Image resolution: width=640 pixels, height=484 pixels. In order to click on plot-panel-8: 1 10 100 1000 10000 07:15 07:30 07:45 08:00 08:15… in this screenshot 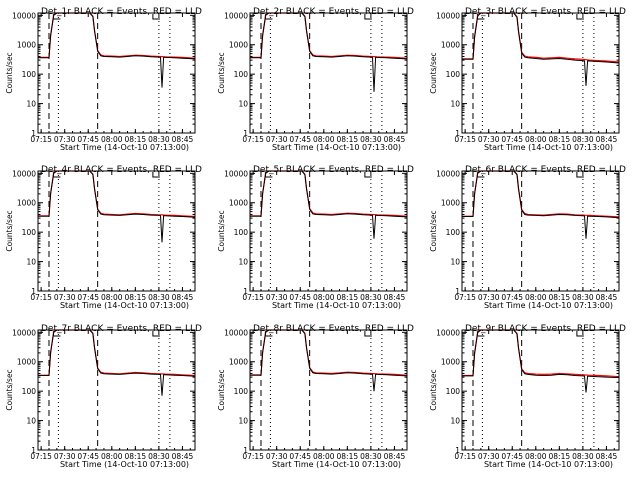, I will do `click(315, 396)`.